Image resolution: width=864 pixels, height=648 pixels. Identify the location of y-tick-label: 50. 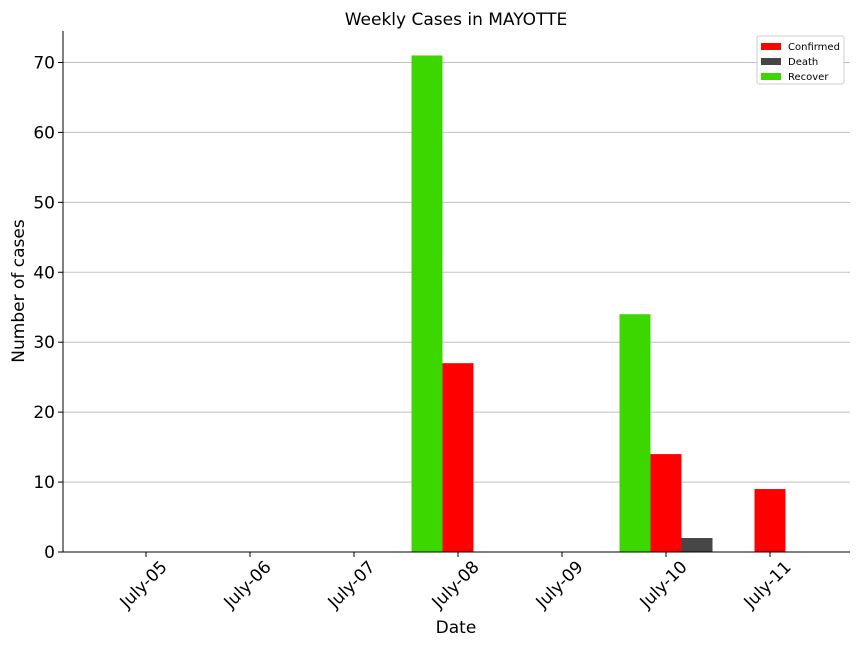
(44, 203).